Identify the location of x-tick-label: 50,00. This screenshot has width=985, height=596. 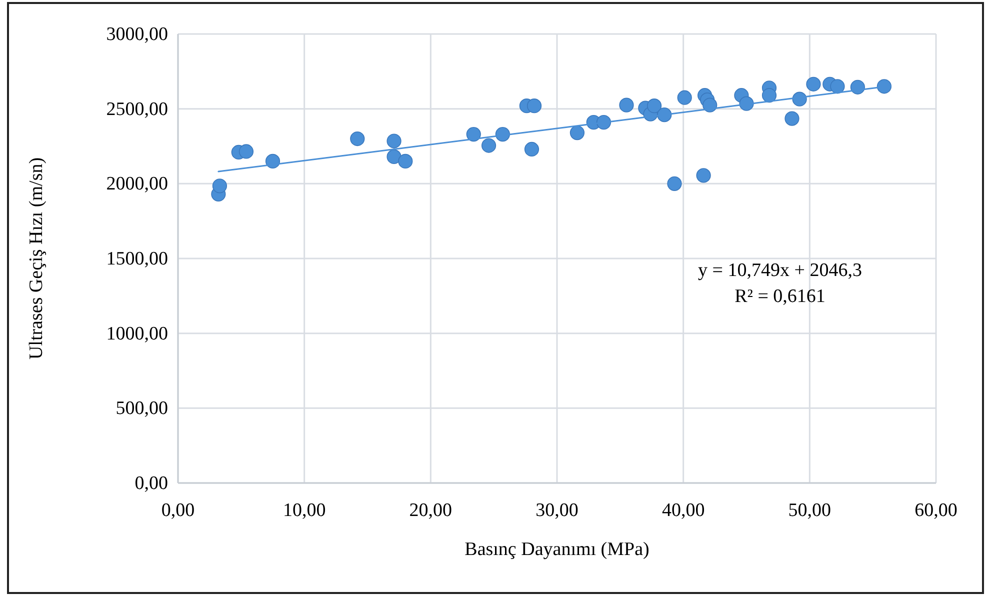
(810, 510).